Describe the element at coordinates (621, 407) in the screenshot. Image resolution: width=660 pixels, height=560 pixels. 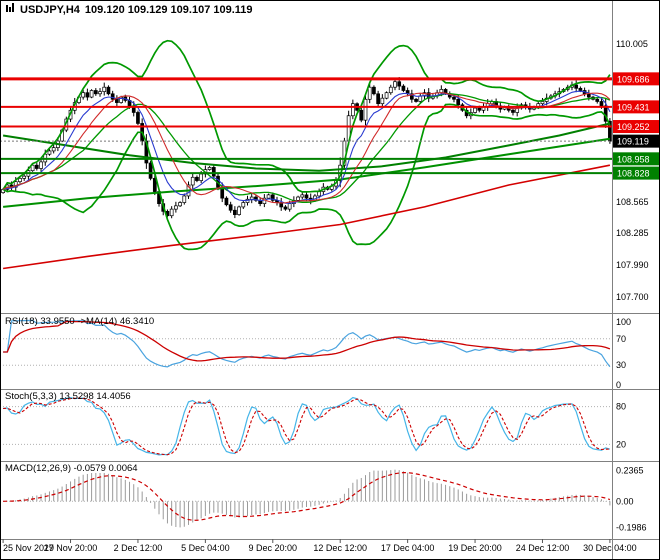
I see `stoch-axis-label: 80` at that location.